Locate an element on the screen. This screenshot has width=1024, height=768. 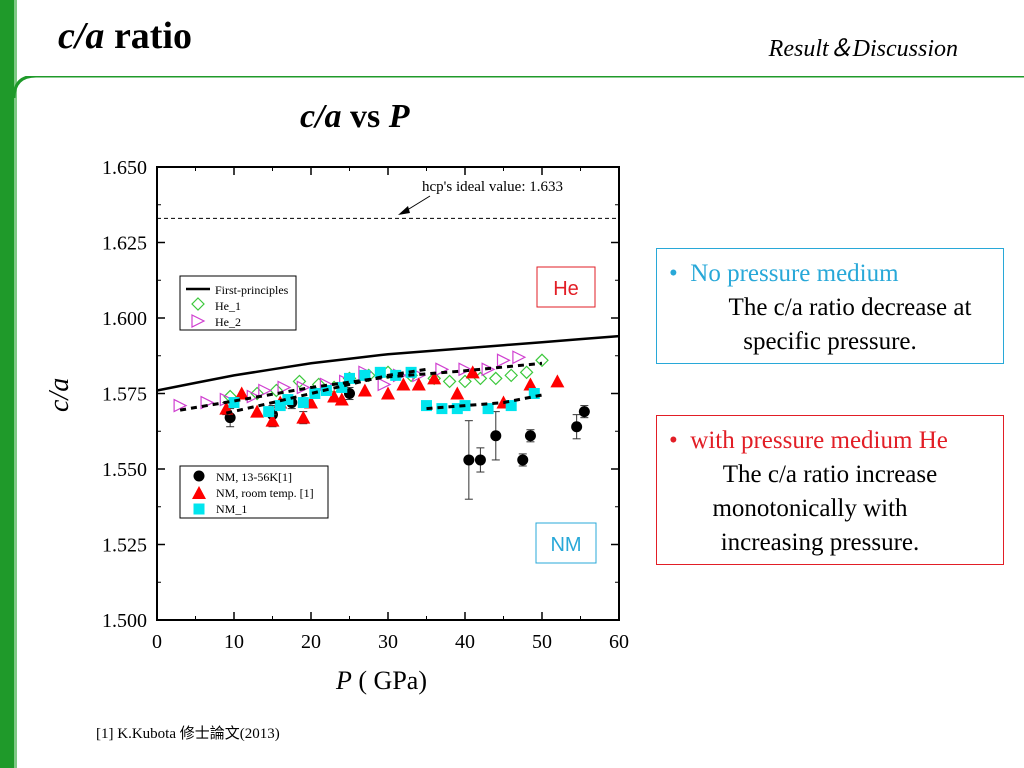
he-label: He is located at coordinates (566, 289).